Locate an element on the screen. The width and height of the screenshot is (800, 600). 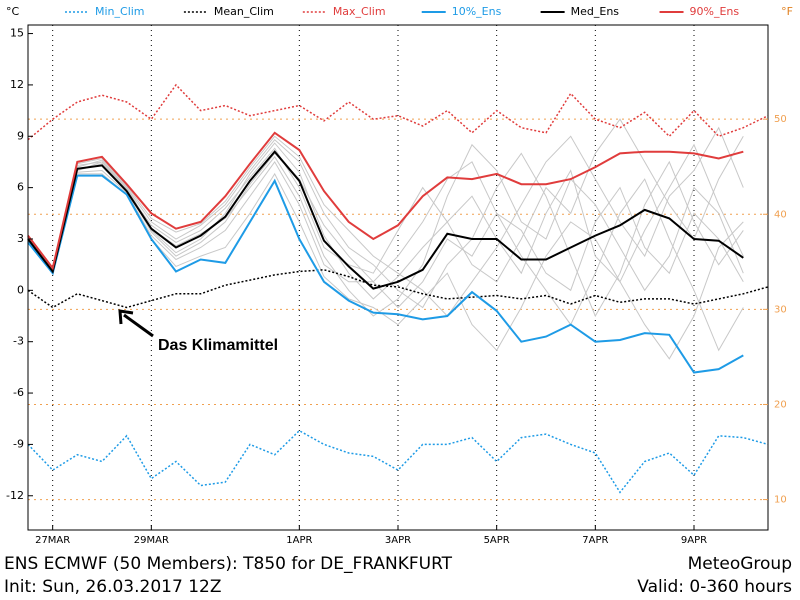
annotation-arrow is located at coordinates (138, 325).